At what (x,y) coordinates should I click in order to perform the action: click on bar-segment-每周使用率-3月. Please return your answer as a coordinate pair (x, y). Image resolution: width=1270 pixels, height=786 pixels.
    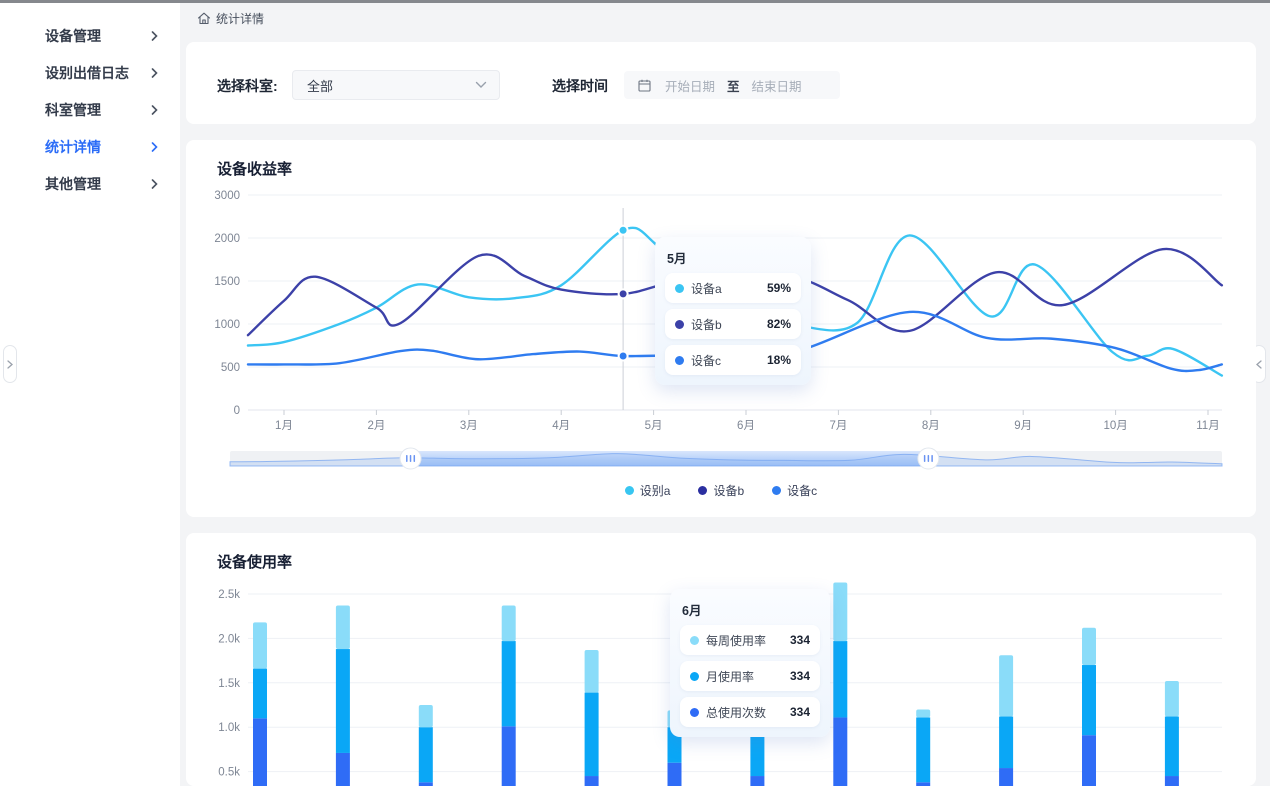
    Looking at the image, I should click on (425, 716).